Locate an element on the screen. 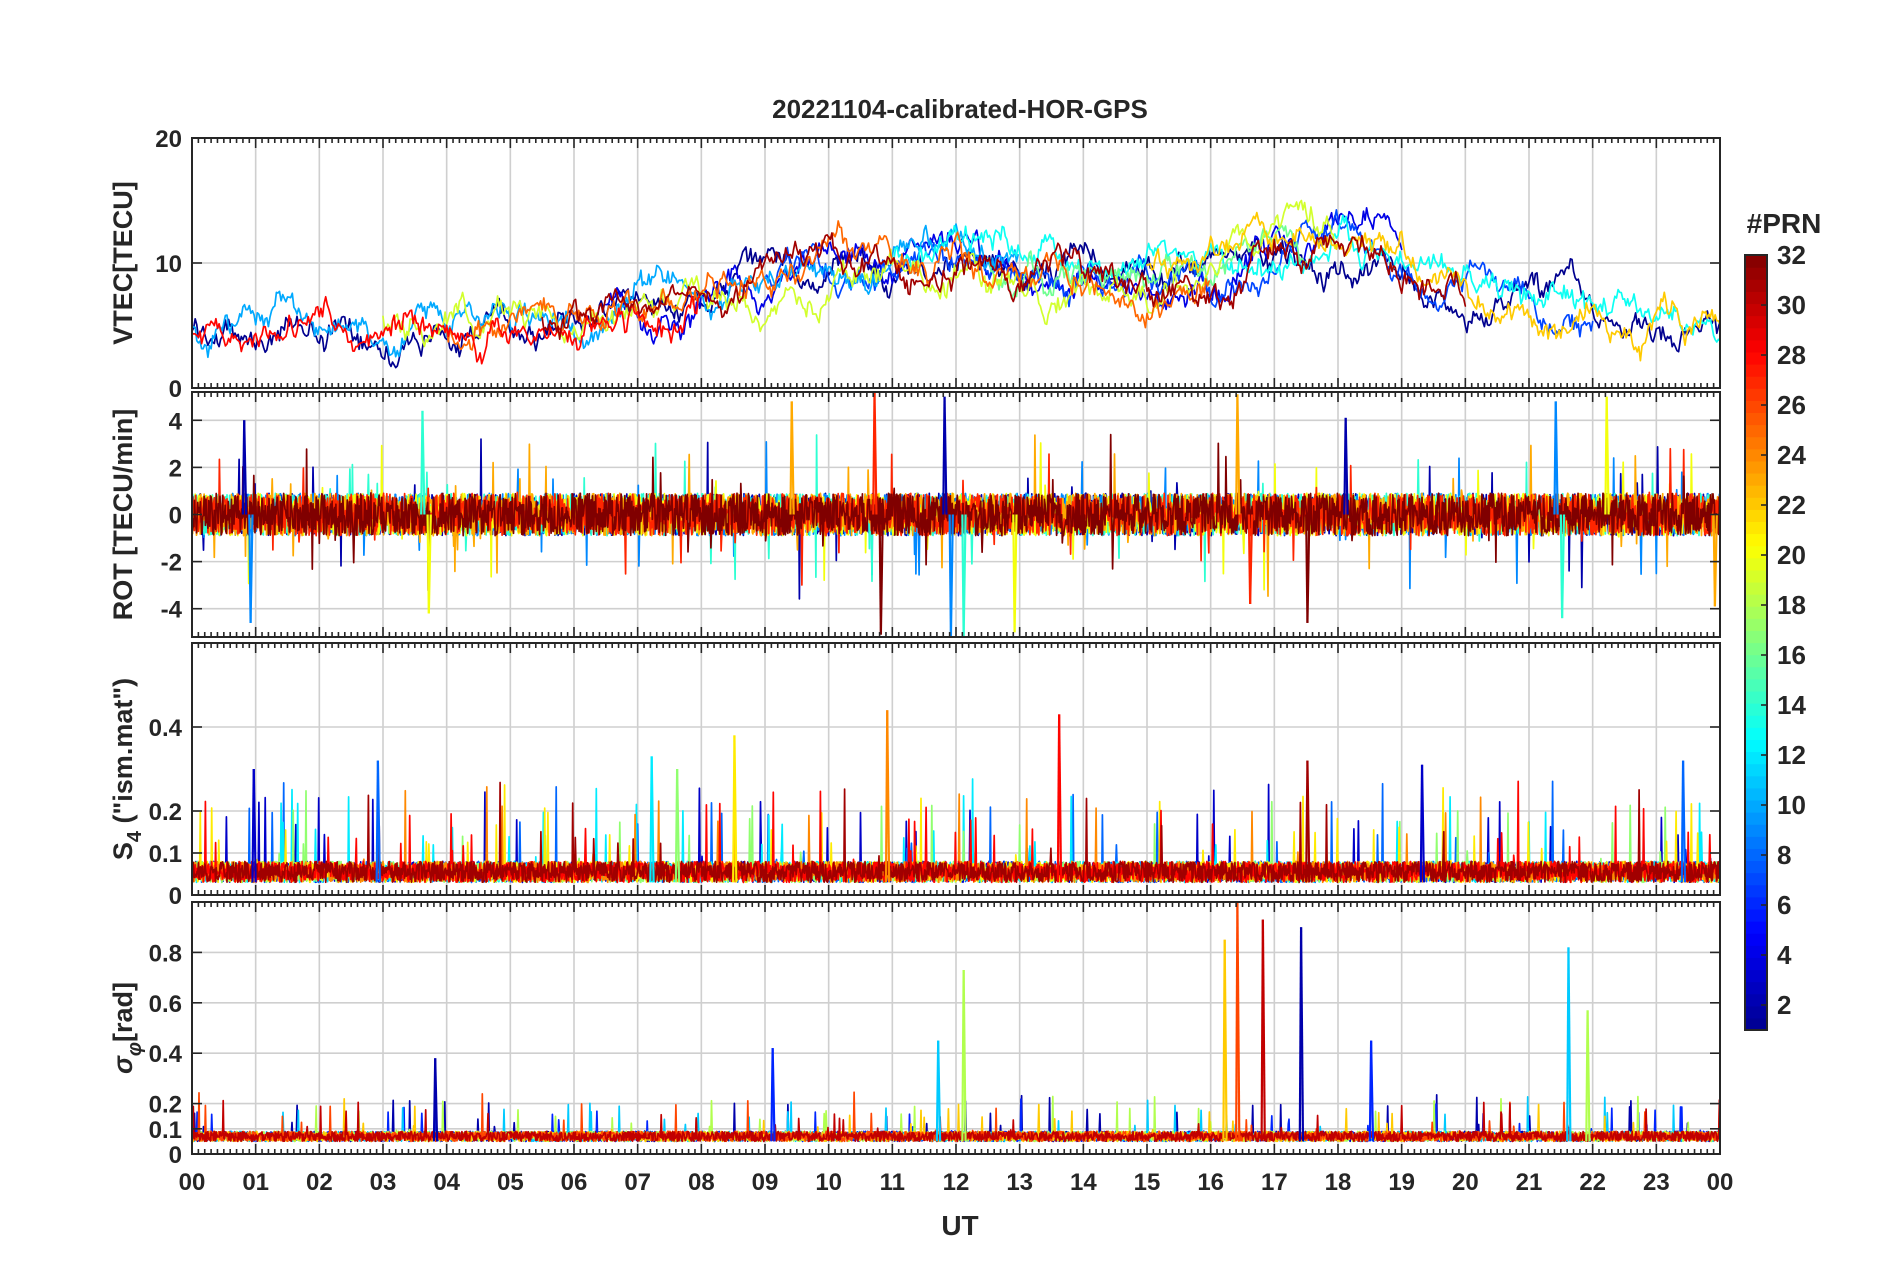 The image size is (1902, 1277). y-tick-label: 20 is located at coordinates (168, 139).